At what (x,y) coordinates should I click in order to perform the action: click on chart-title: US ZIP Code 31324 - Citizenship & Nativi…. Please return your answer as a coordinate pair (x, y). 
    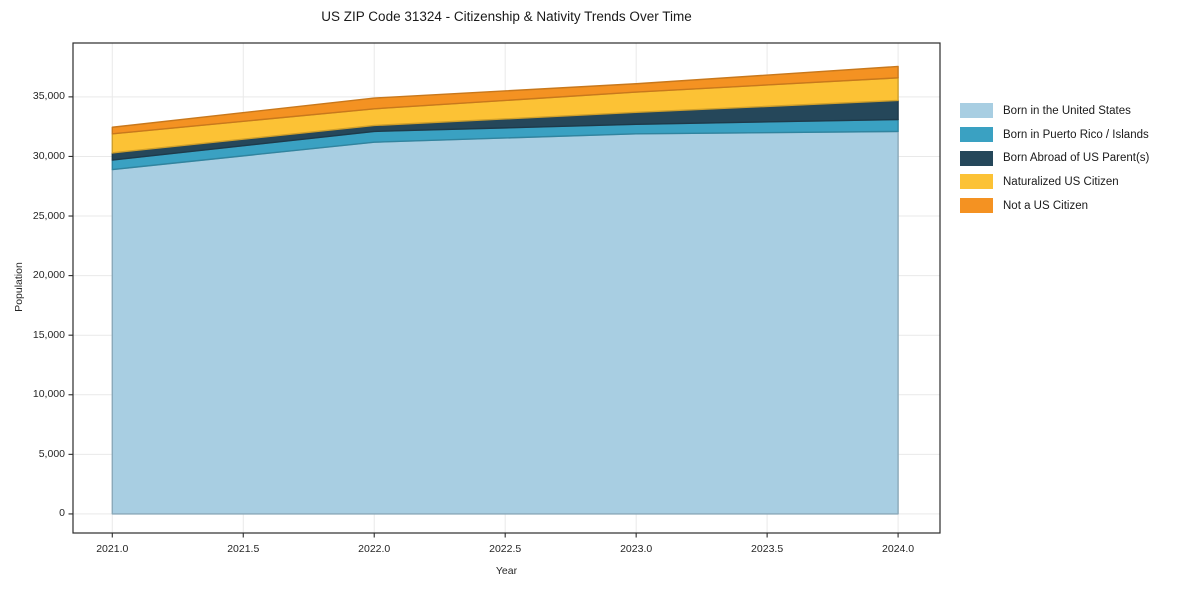
    Looking at the image, I should click on (506, 16).